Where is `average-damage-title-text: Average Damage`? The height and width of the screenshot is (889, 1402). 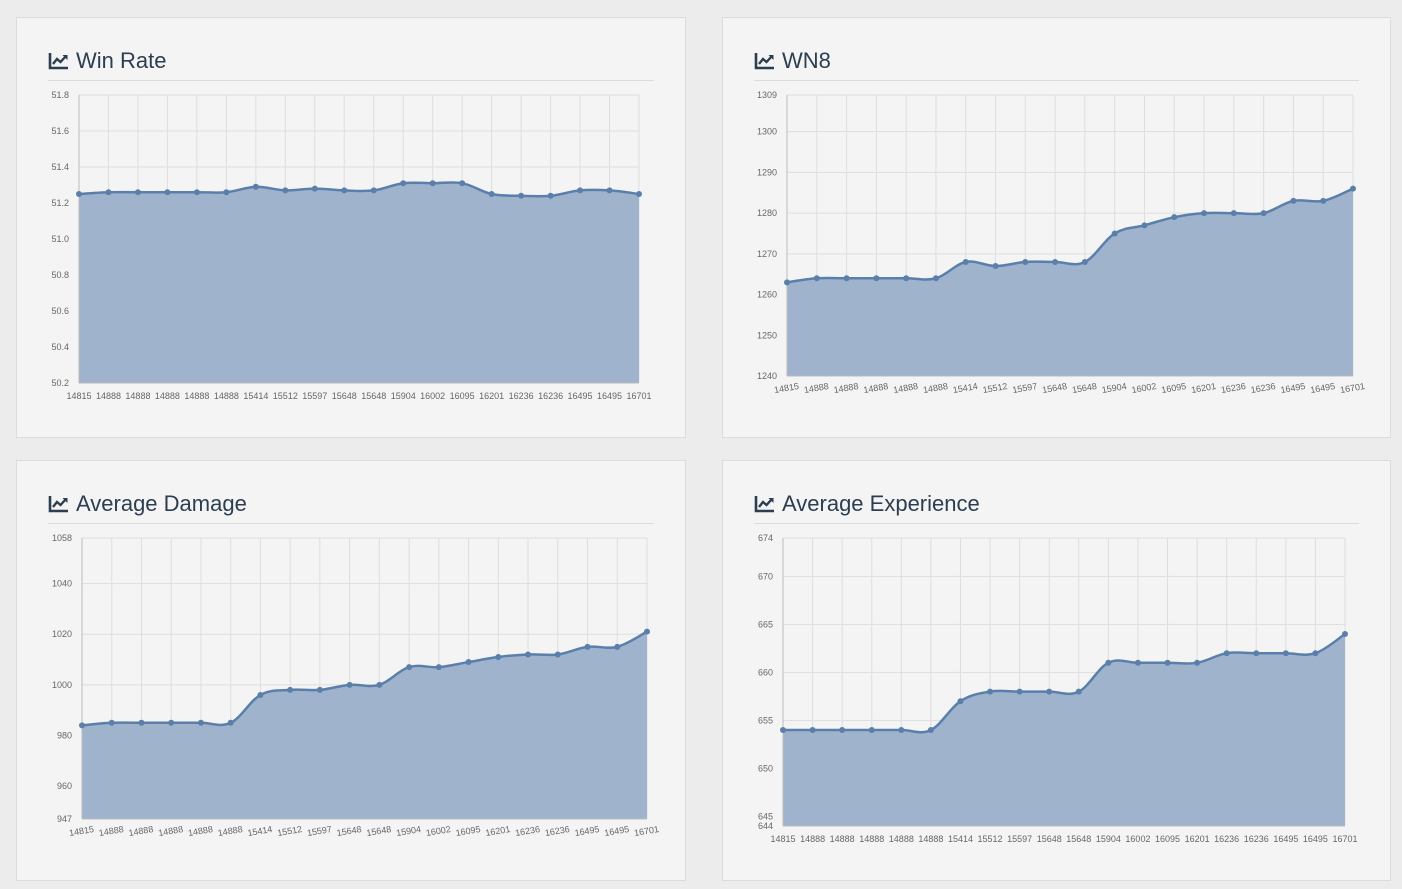 average-damage-title-text: Average Damage is located at coordinates (161, 503).